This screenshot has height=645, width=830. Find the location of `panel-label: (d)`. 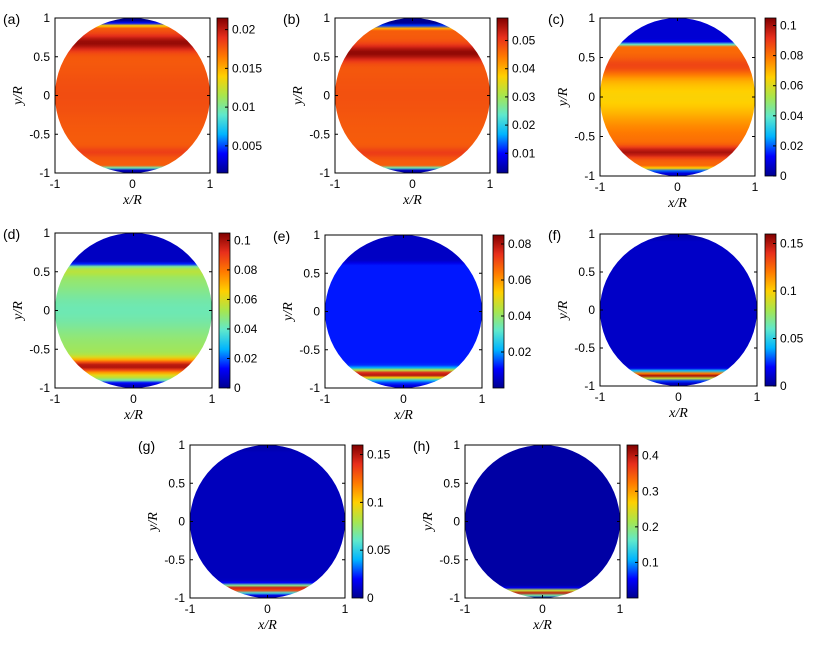

panel-label: (d) is located at coordinates (11, 234).